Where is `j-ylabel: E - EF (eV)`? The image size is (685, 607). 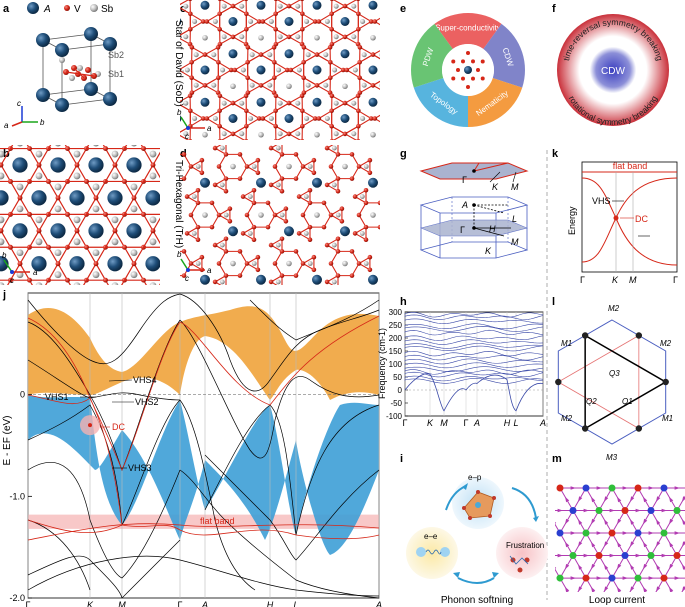 j-ylabel: E - EF (eV) is located at coordinates (7, 440).